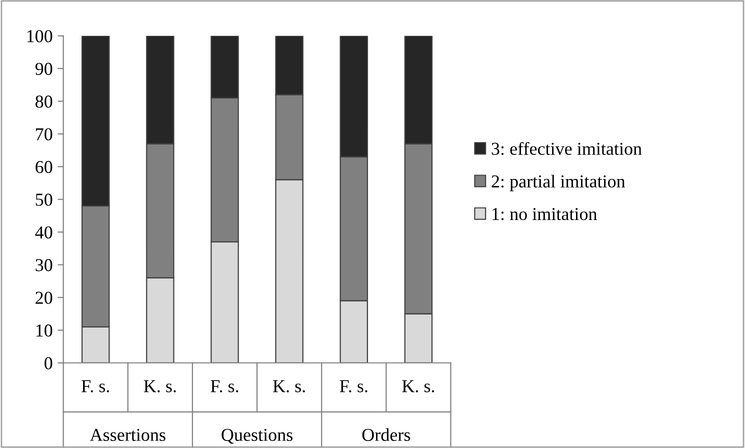 This screenshot has width=745, height=448. Describe the element at coordinates (44, 167) in the screenshot. I see `y-tick-label: 60` at that location.